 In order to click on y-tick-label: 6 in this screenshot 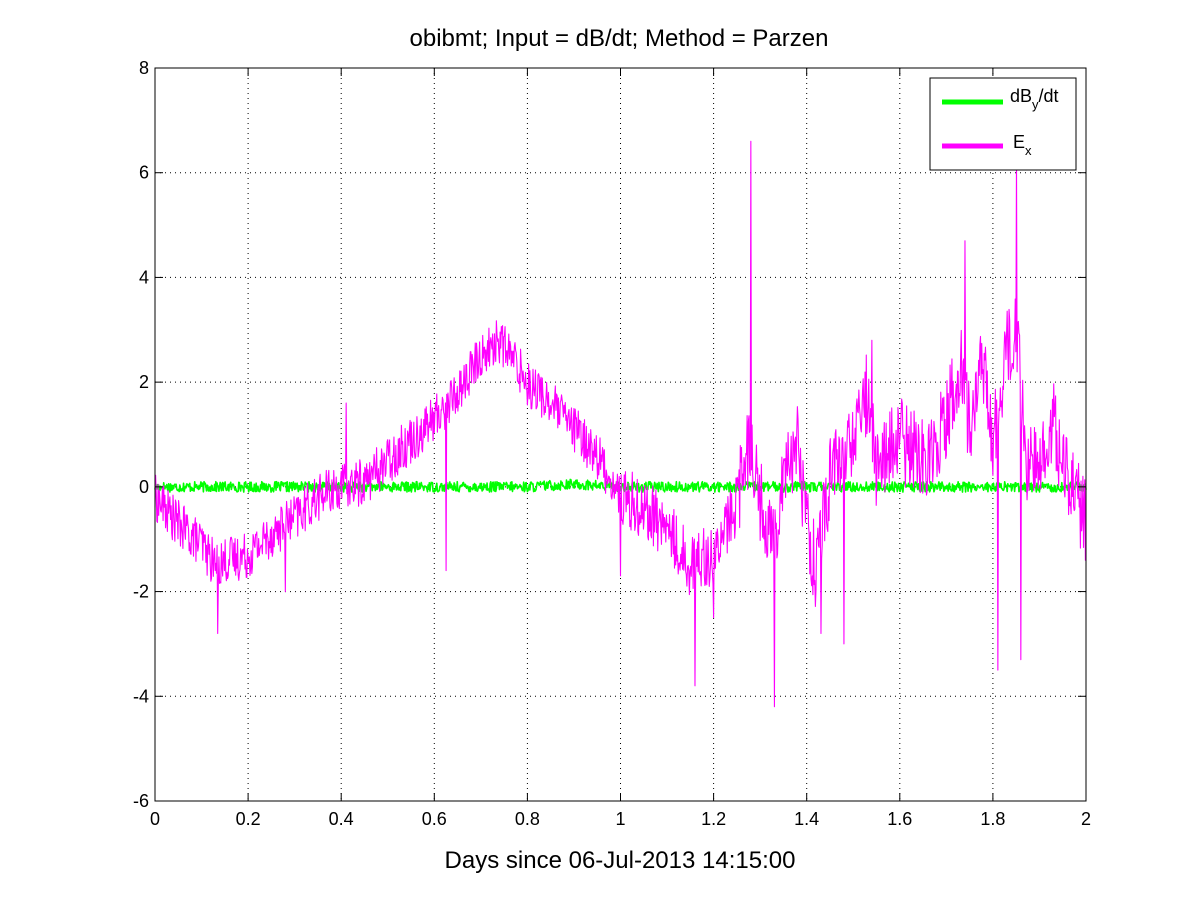, I will do `click(144, 173)`.